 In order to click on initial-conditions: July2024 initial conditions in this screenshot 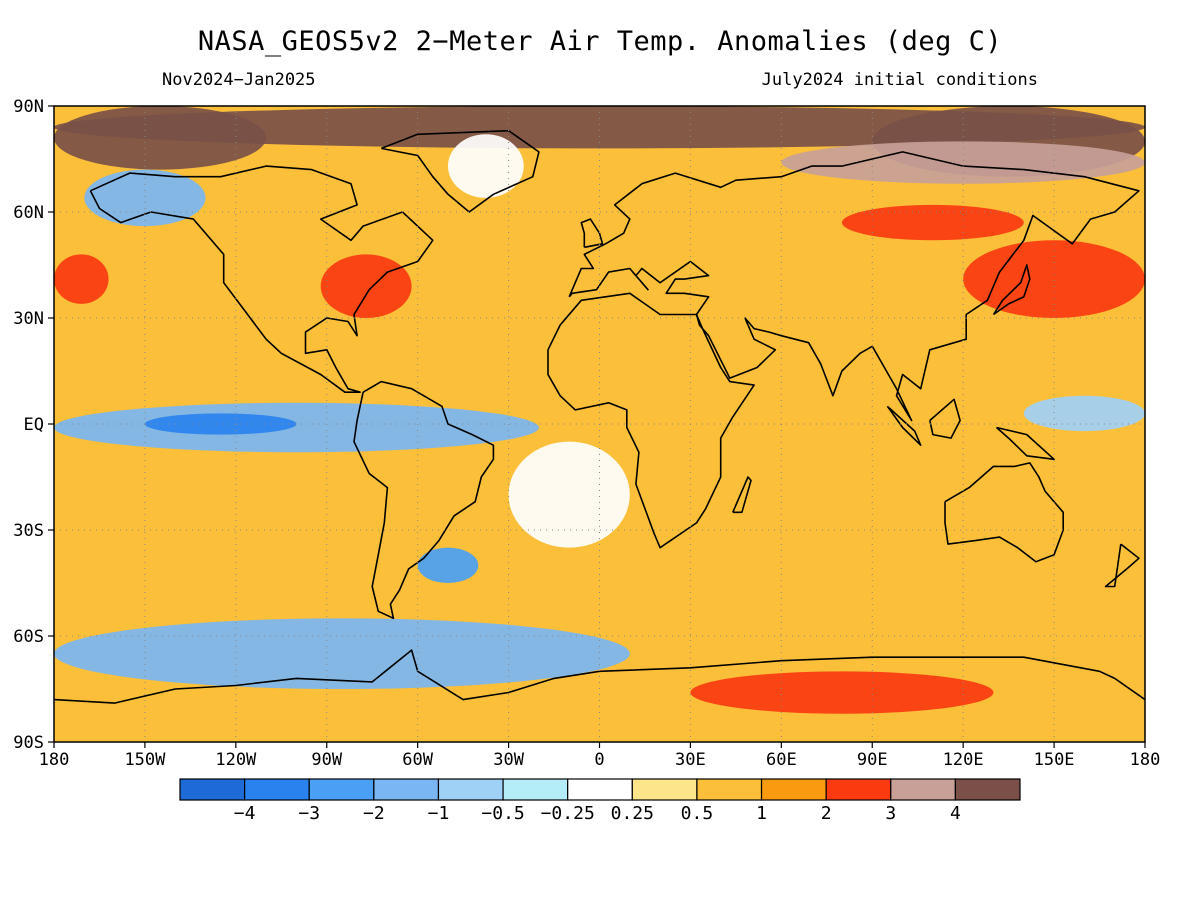, I will do `click(899, 80)`.